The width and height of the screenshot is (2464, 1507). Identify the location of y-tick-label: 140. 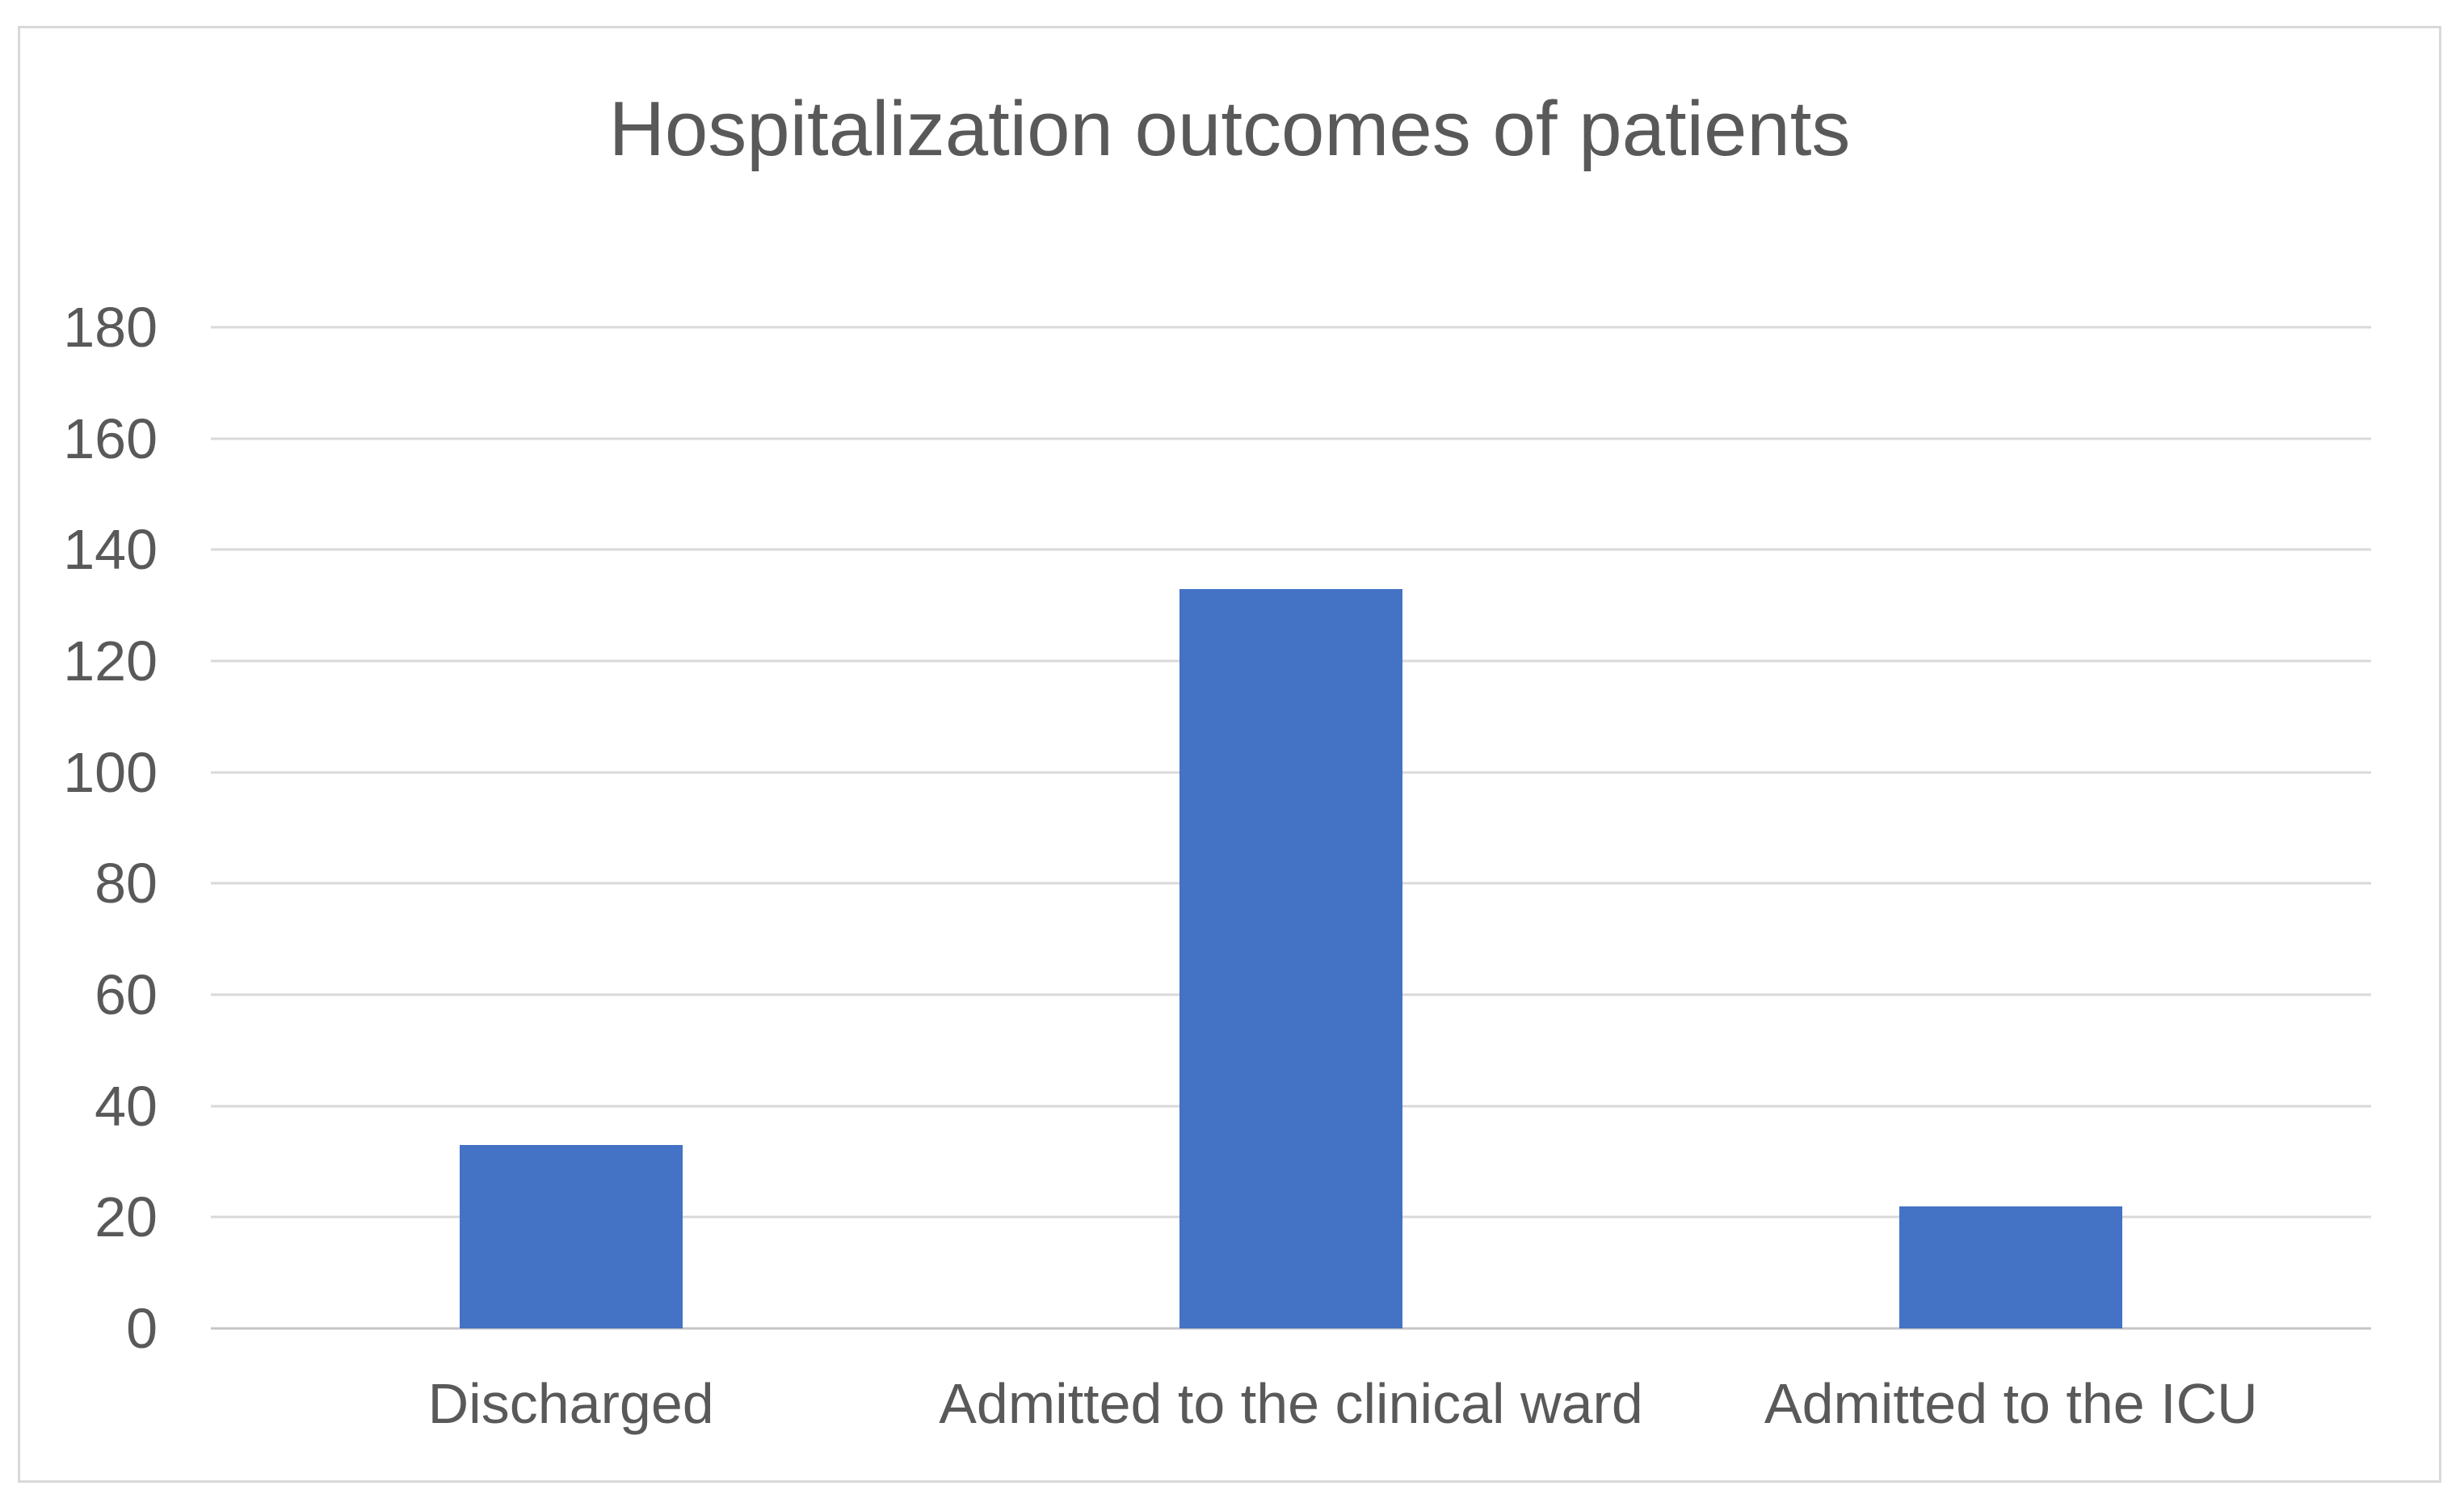
(110, 550).